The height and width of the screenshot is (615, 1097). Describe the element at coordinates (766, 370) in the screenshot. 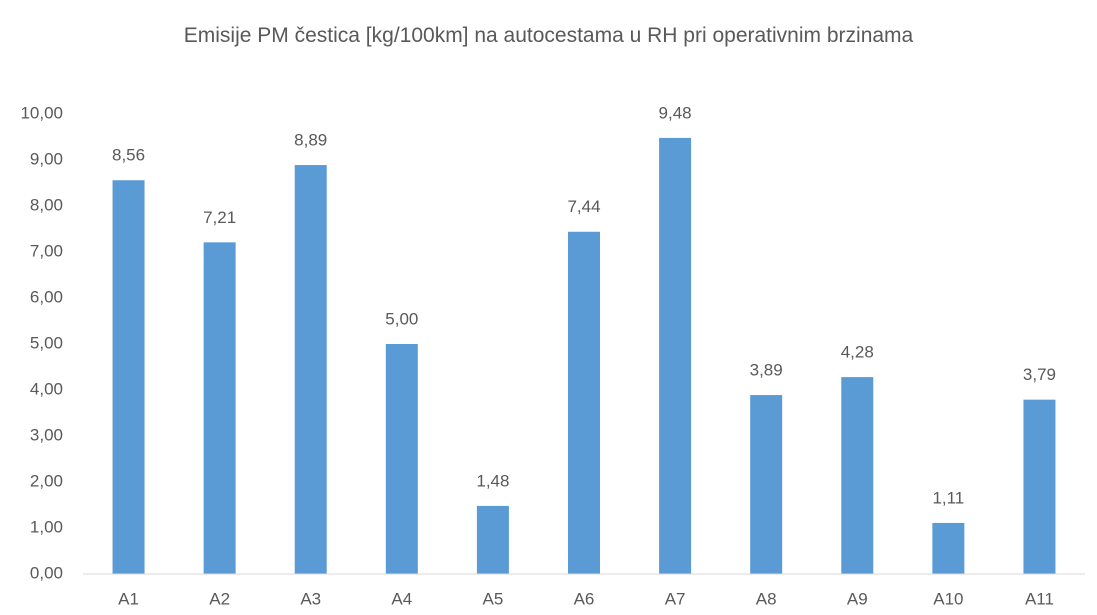

I see `data-label: 3,89` at that location.